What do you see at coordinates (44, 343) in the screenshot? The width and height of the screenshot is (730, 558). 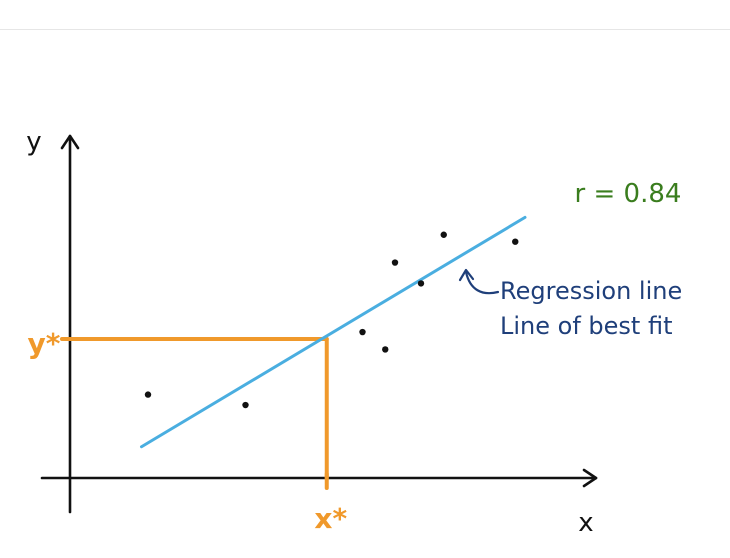 I see `y-star-label: y*` at bounding box center [44, 343].